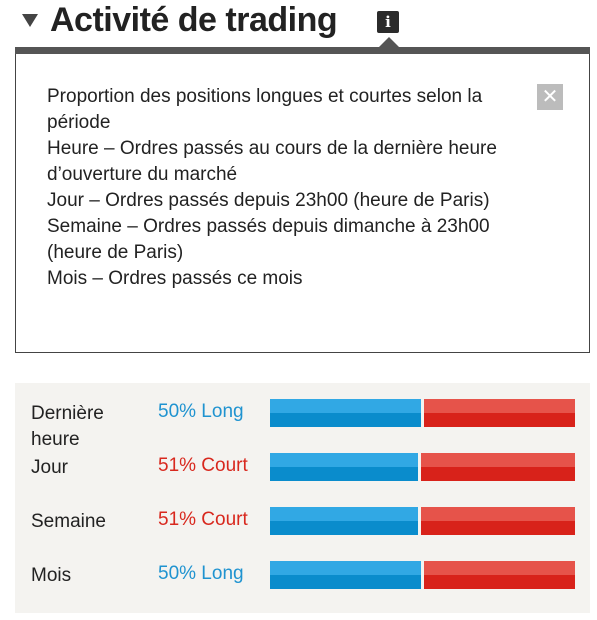  I want to click on header-divider, so click(302, 50).